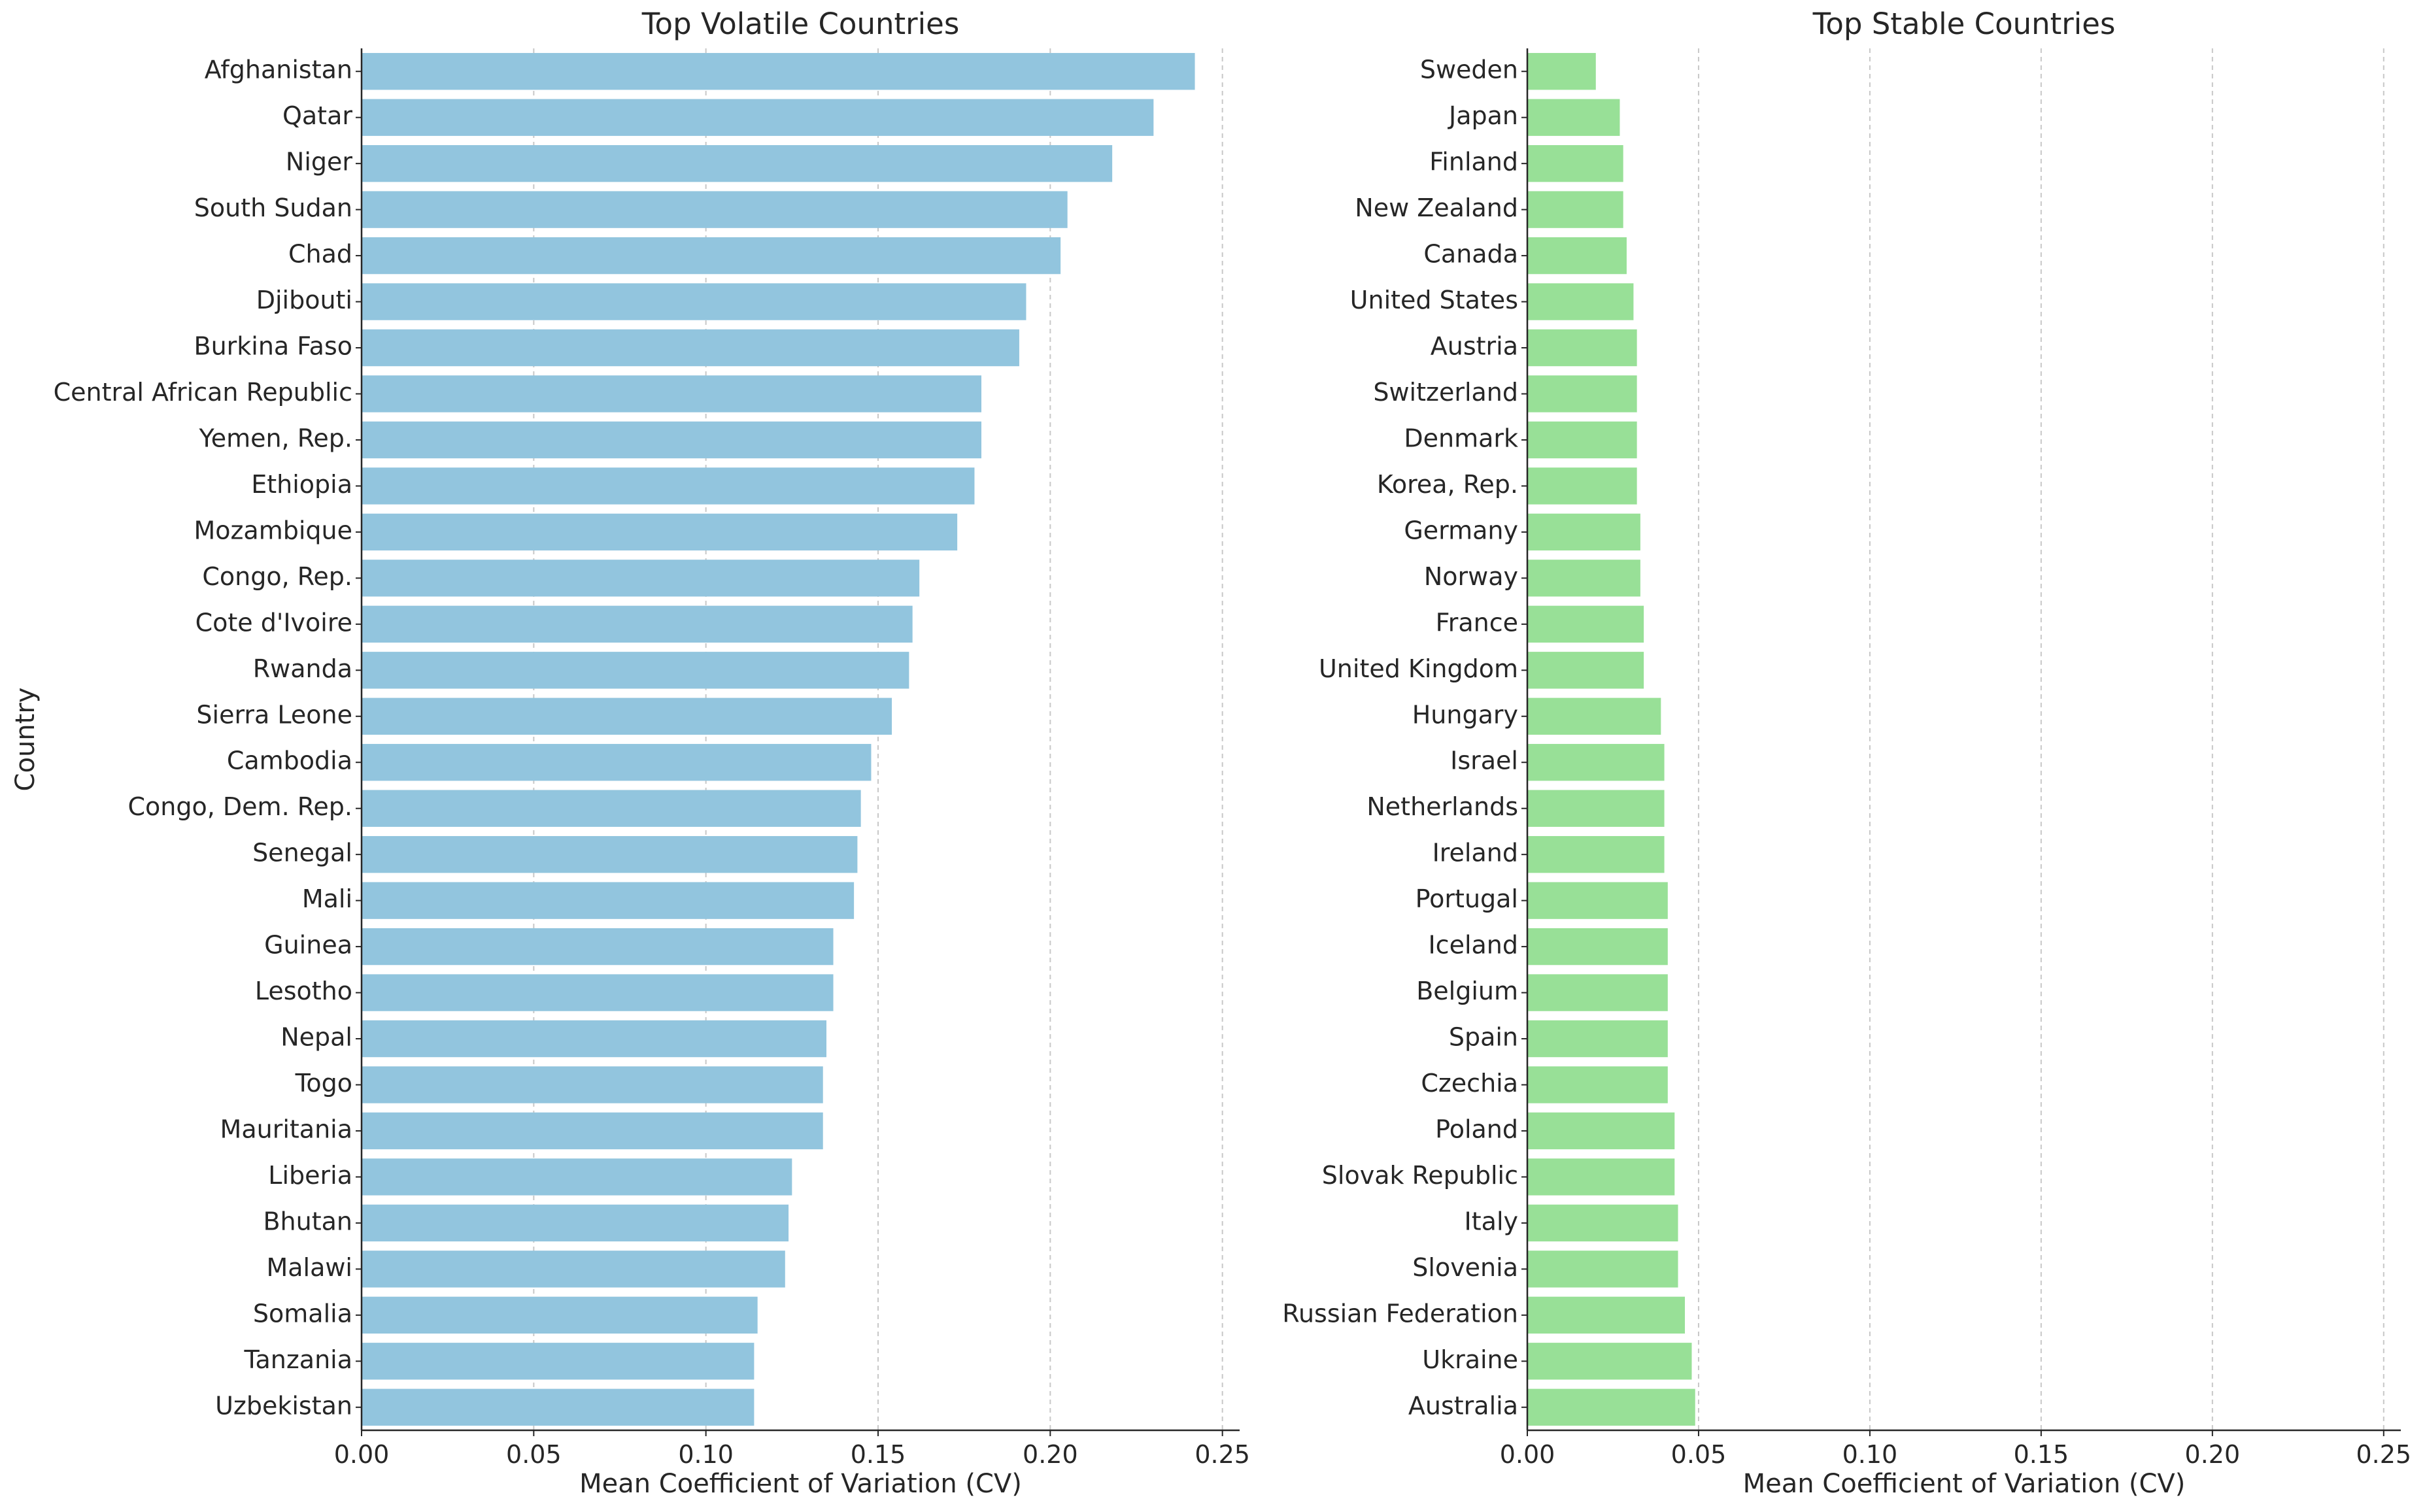 The height and width of the screenshot is (1512, 2425). I want to click on y-tick-label: Afghanistan, so click(278, 70).